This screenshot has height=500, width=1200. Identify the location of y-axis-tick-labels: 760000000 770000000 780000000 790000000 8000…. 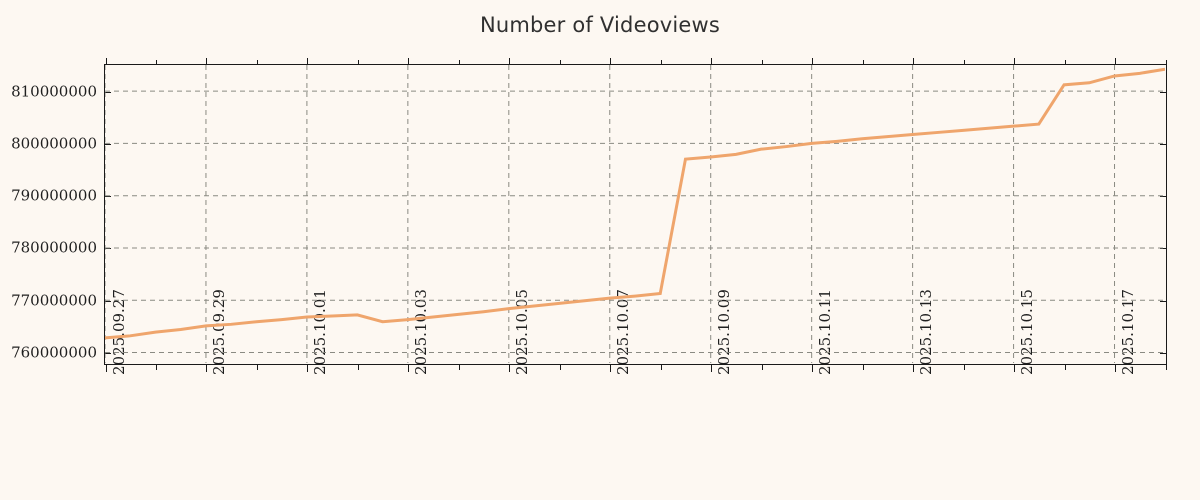
(48, 250).